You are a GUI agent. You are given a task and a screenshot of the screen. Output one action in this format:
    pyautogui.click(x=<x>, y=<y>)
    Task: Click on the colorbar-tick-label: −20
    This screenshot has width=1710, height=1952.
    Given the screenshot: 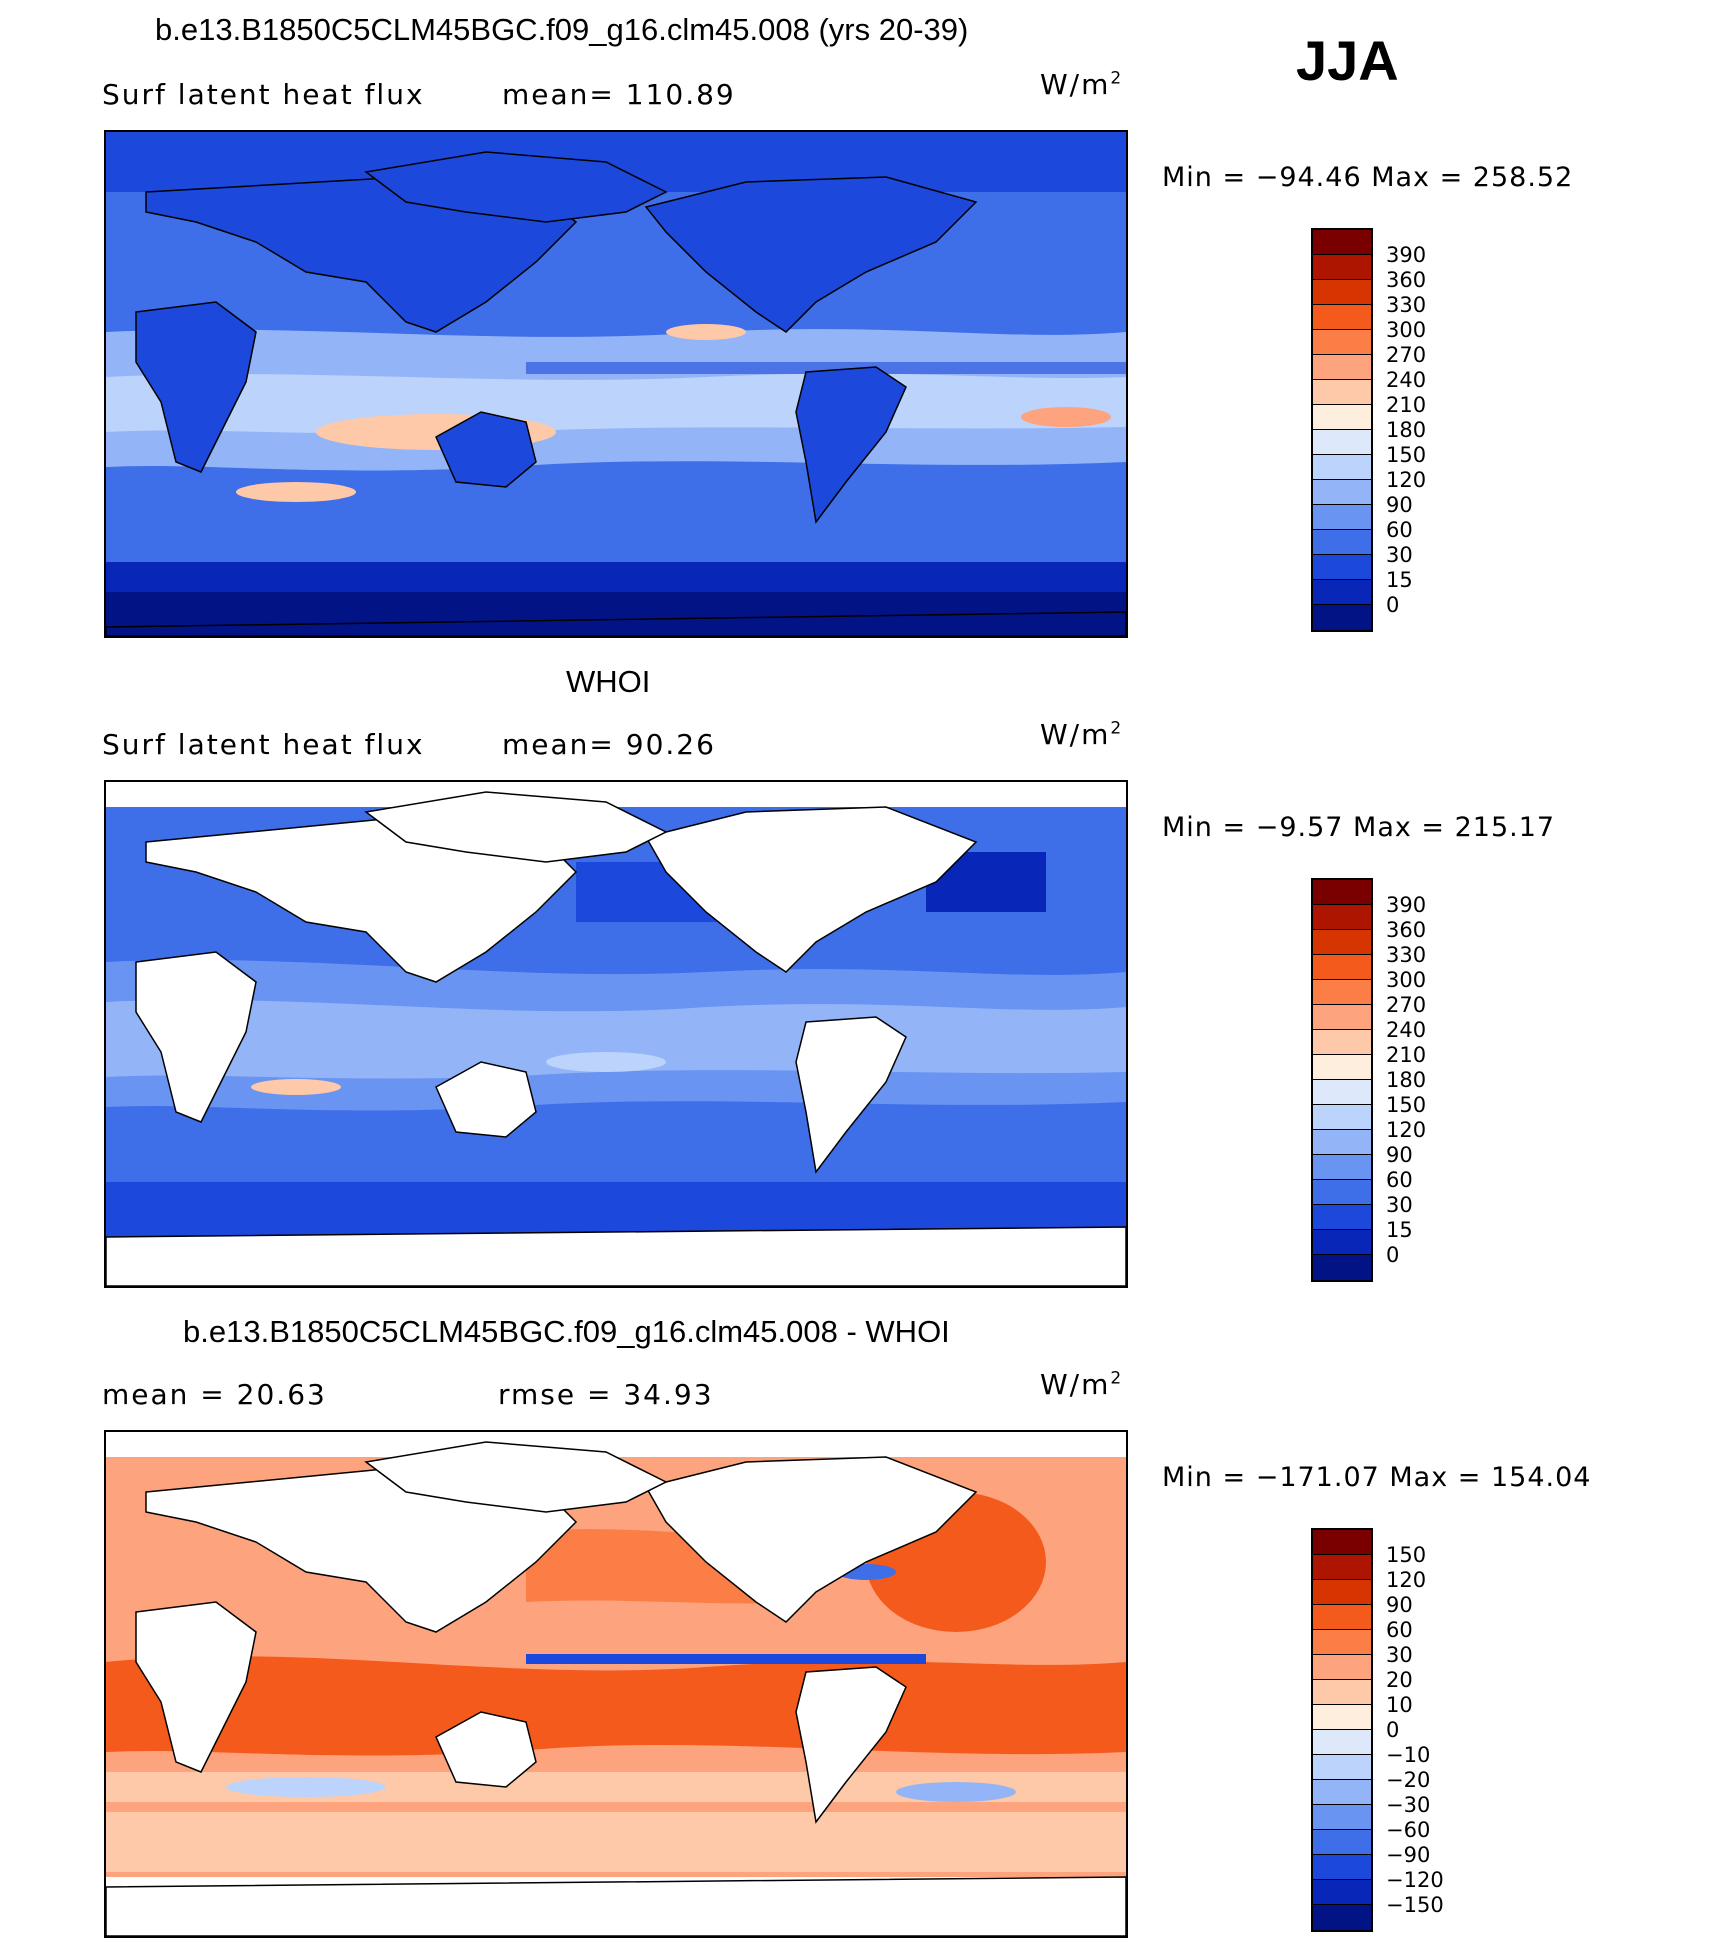 What is the action you would take?
    pyautogui.click(x=1408, y=1780)
    